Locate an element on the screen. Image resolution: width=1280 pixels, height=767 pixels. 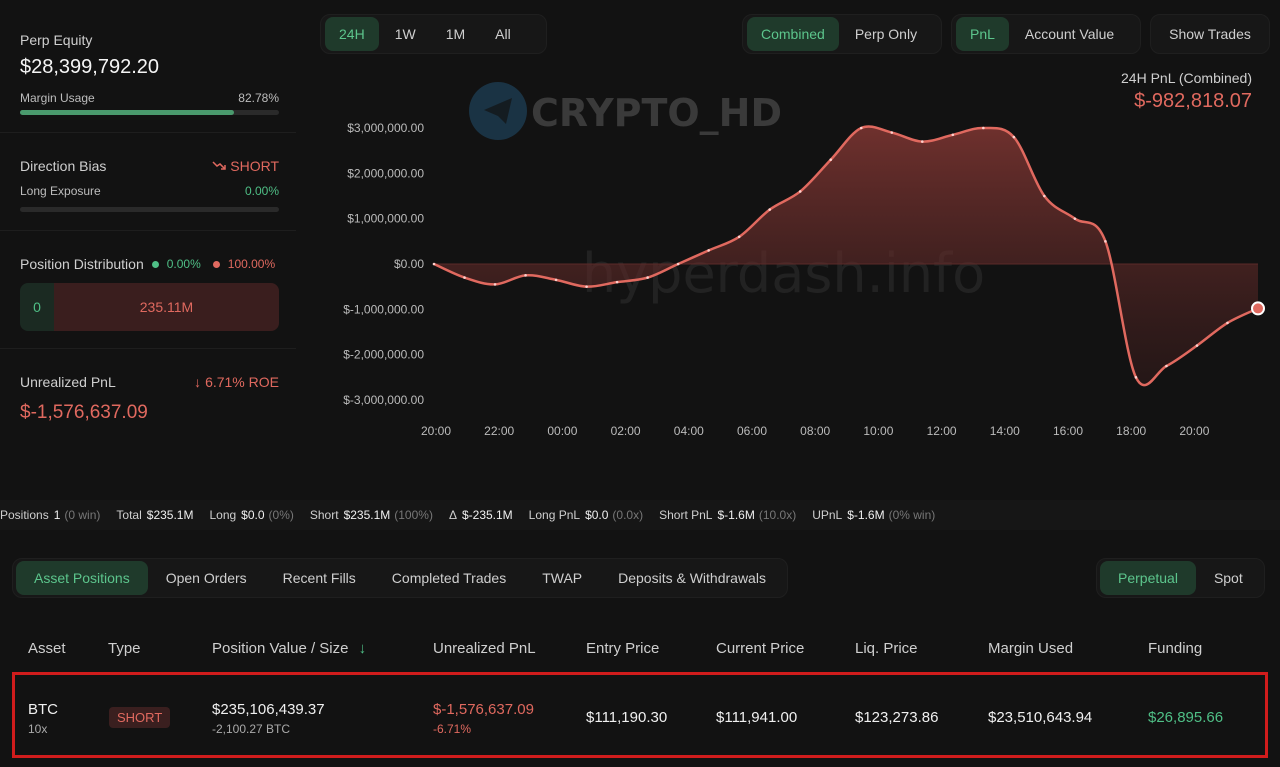
margin-usage-label: Margin Usage is located at coordinates (57, 98).